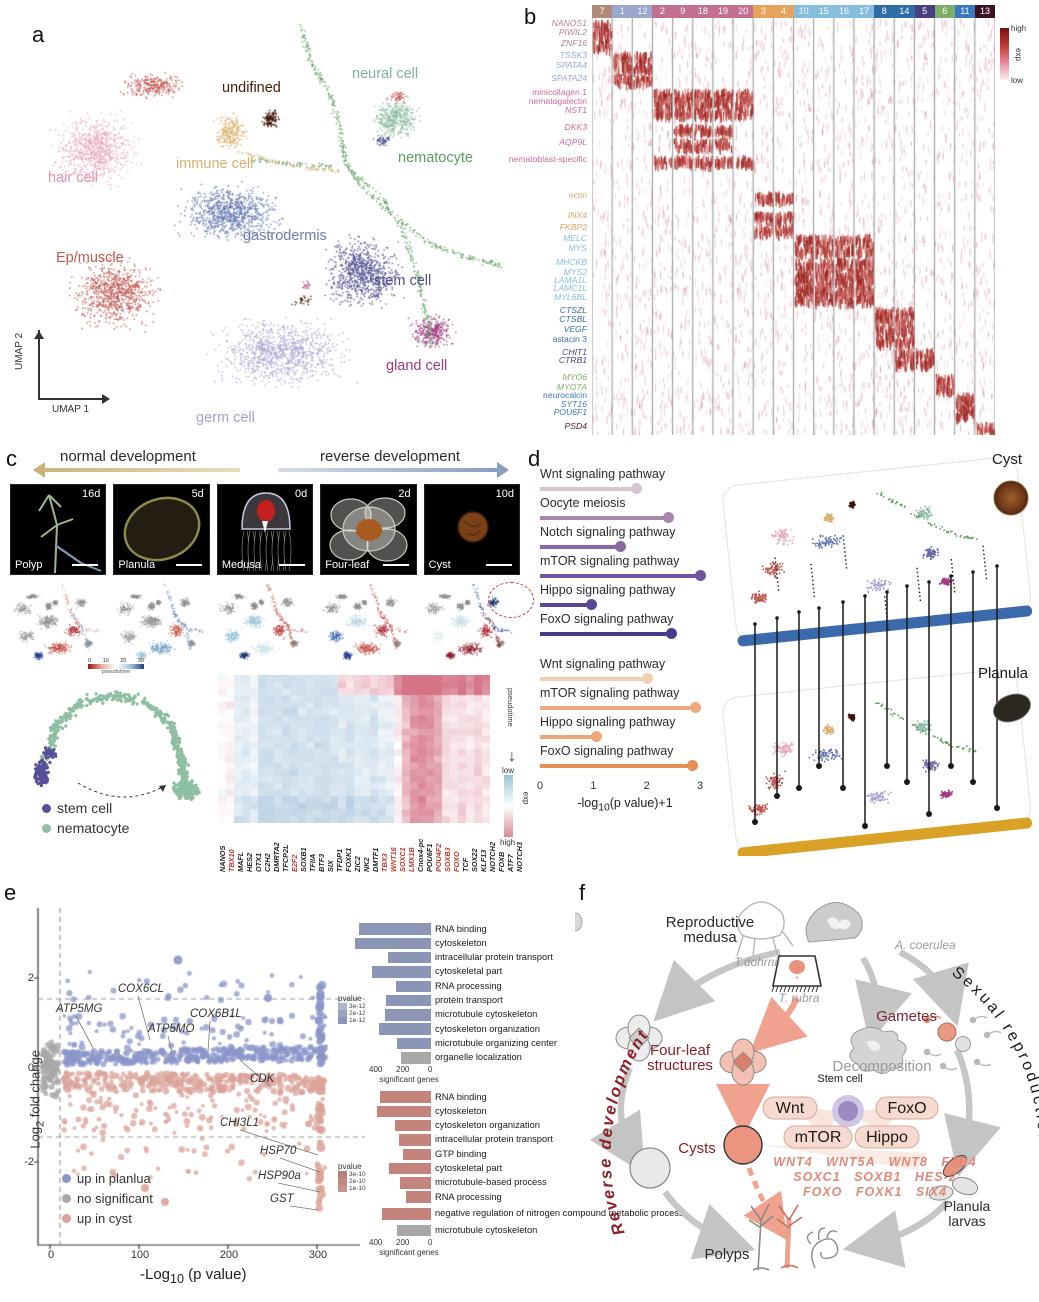  What do you see at coordinates (470, 1126) in the screenshot?
I see `go-down-row-2: cytoskeleton organization` at bounding box center [470, 1126].